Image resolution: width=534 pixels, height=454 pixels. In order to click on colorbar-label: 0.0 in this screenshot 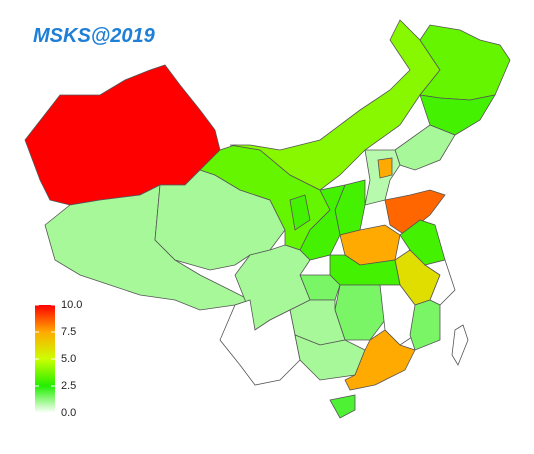, I will do `click(68, 413)`.